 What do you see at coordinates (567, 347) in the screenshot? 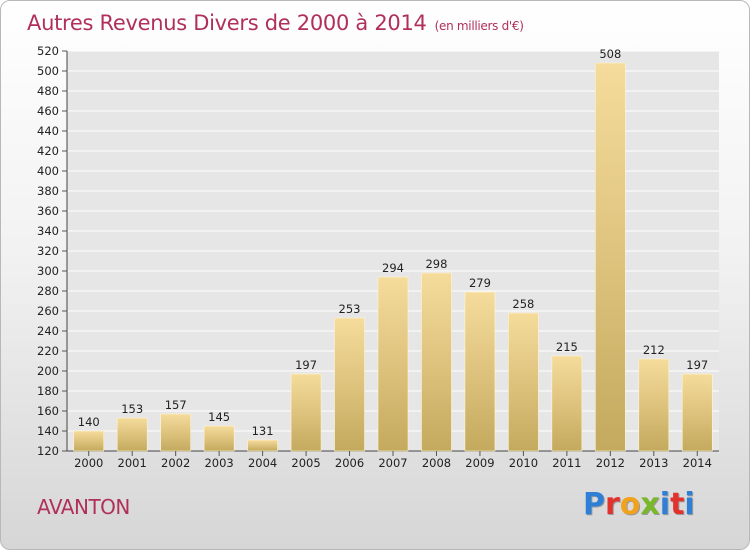
I see `bar-value-label: 215` at bounding box center [567, 347].